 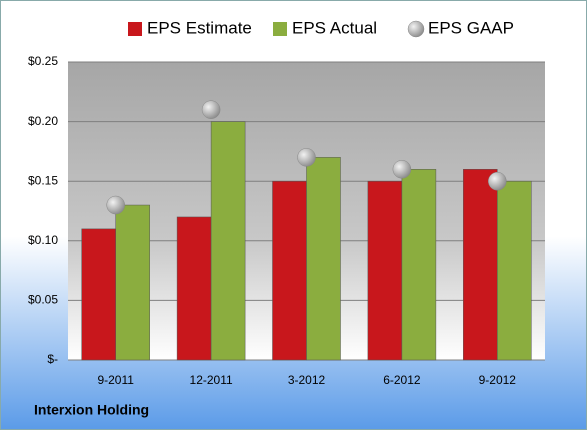 I want to click on x-tick-label: 6-2012, so click(x=402, y=380).